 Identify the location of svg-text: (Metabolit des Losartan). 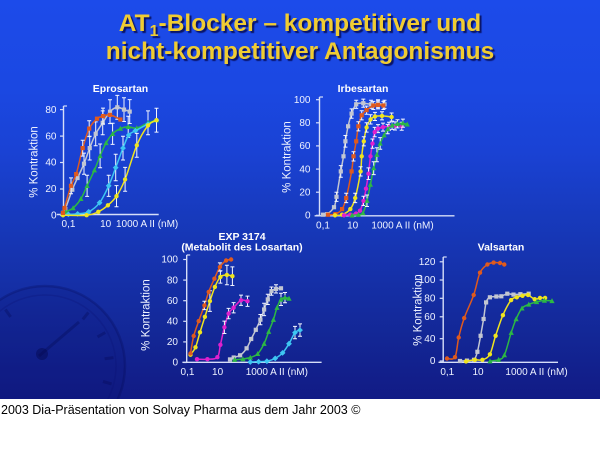
(241, 248).